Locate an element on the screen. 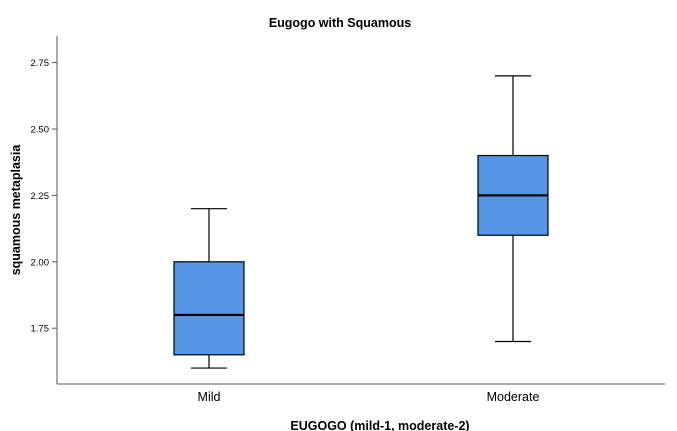  x-category-label: Moderate is located at coordinates (513, 397).